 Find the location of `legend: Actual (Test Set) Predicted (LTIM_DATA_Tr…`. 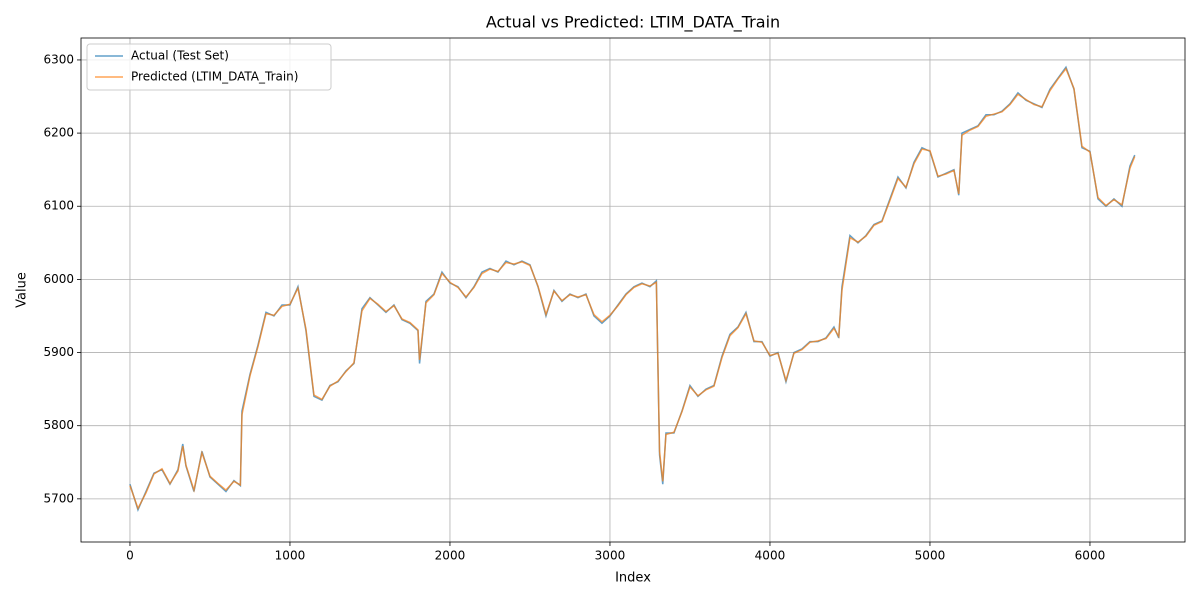

legend: Actual (Test Set) Predicted (LTIM_DATA_Tr… is located at coordinates (209, 67).